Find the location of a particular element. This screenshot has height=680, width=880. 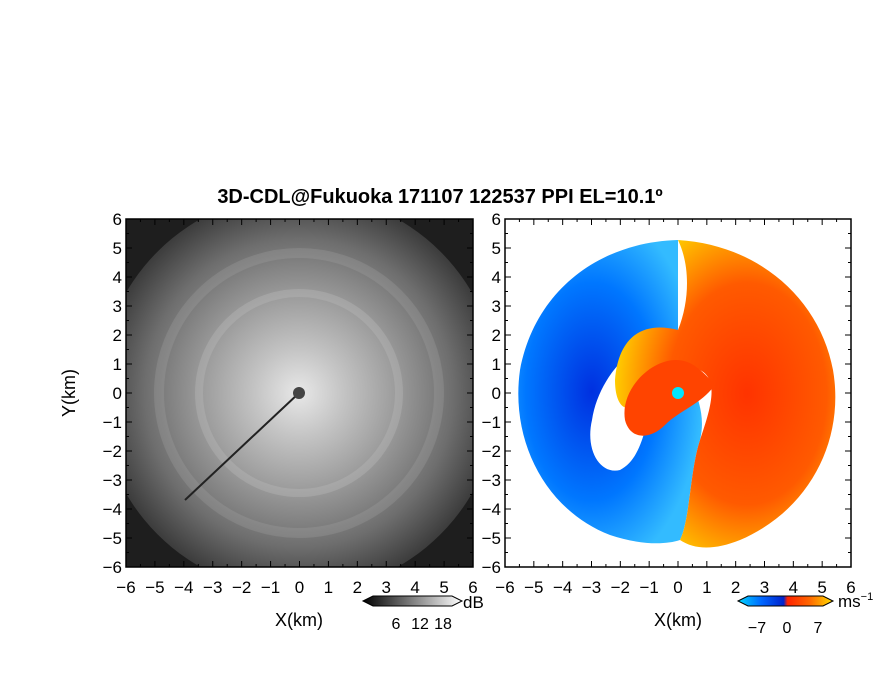

snr-ring-inner is located at coordinates (299, 393).